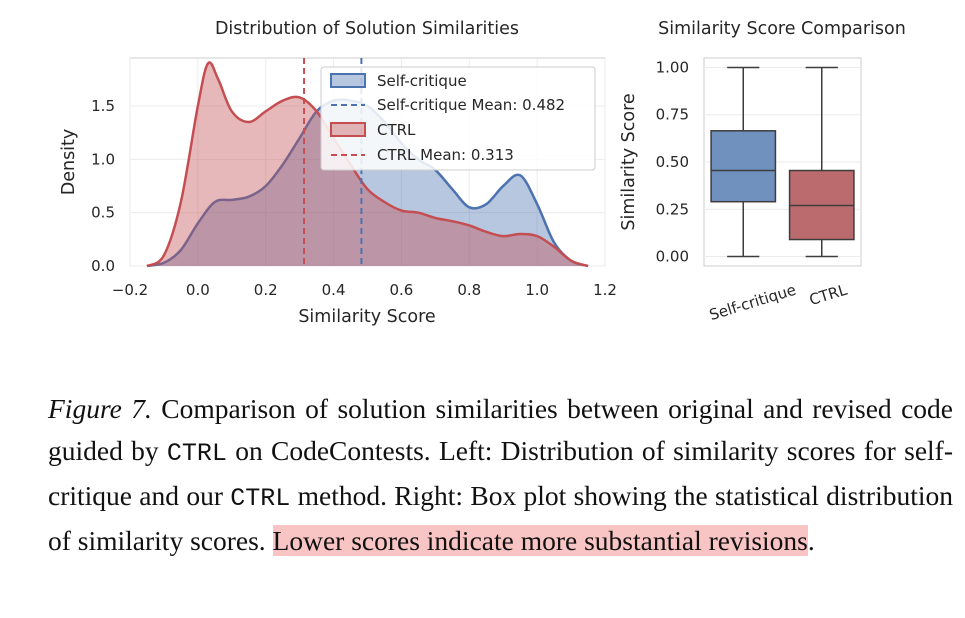 The height and width of the screenshot is (618, 965). I want to click on box-y-ticks: 0.00 0.25 0.50 0.75 1.00, so click(672, 161).